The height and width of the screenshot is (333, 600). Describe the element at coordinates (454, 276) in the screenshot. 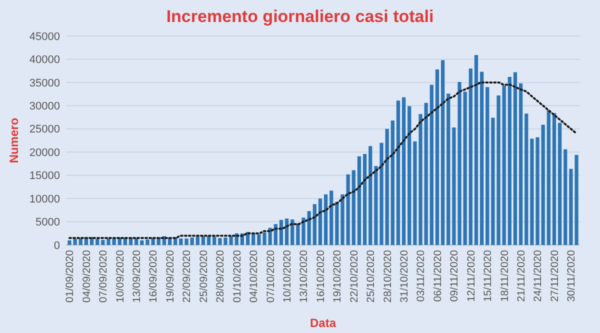

I see `x-tick-label: 09/11/2020` at that location.